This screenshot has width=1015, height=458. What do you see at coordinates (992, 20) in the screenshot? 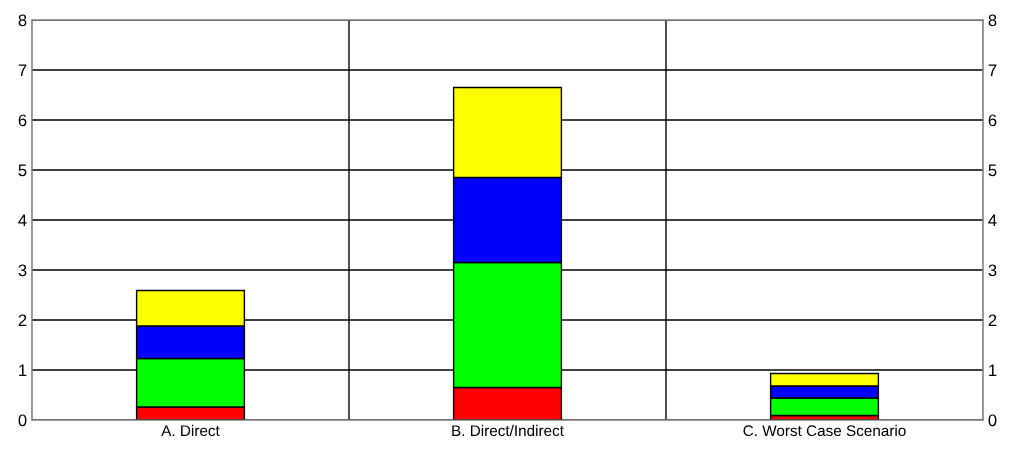
I see `y2-tick-label: 8` at bounding box center [992, 20].